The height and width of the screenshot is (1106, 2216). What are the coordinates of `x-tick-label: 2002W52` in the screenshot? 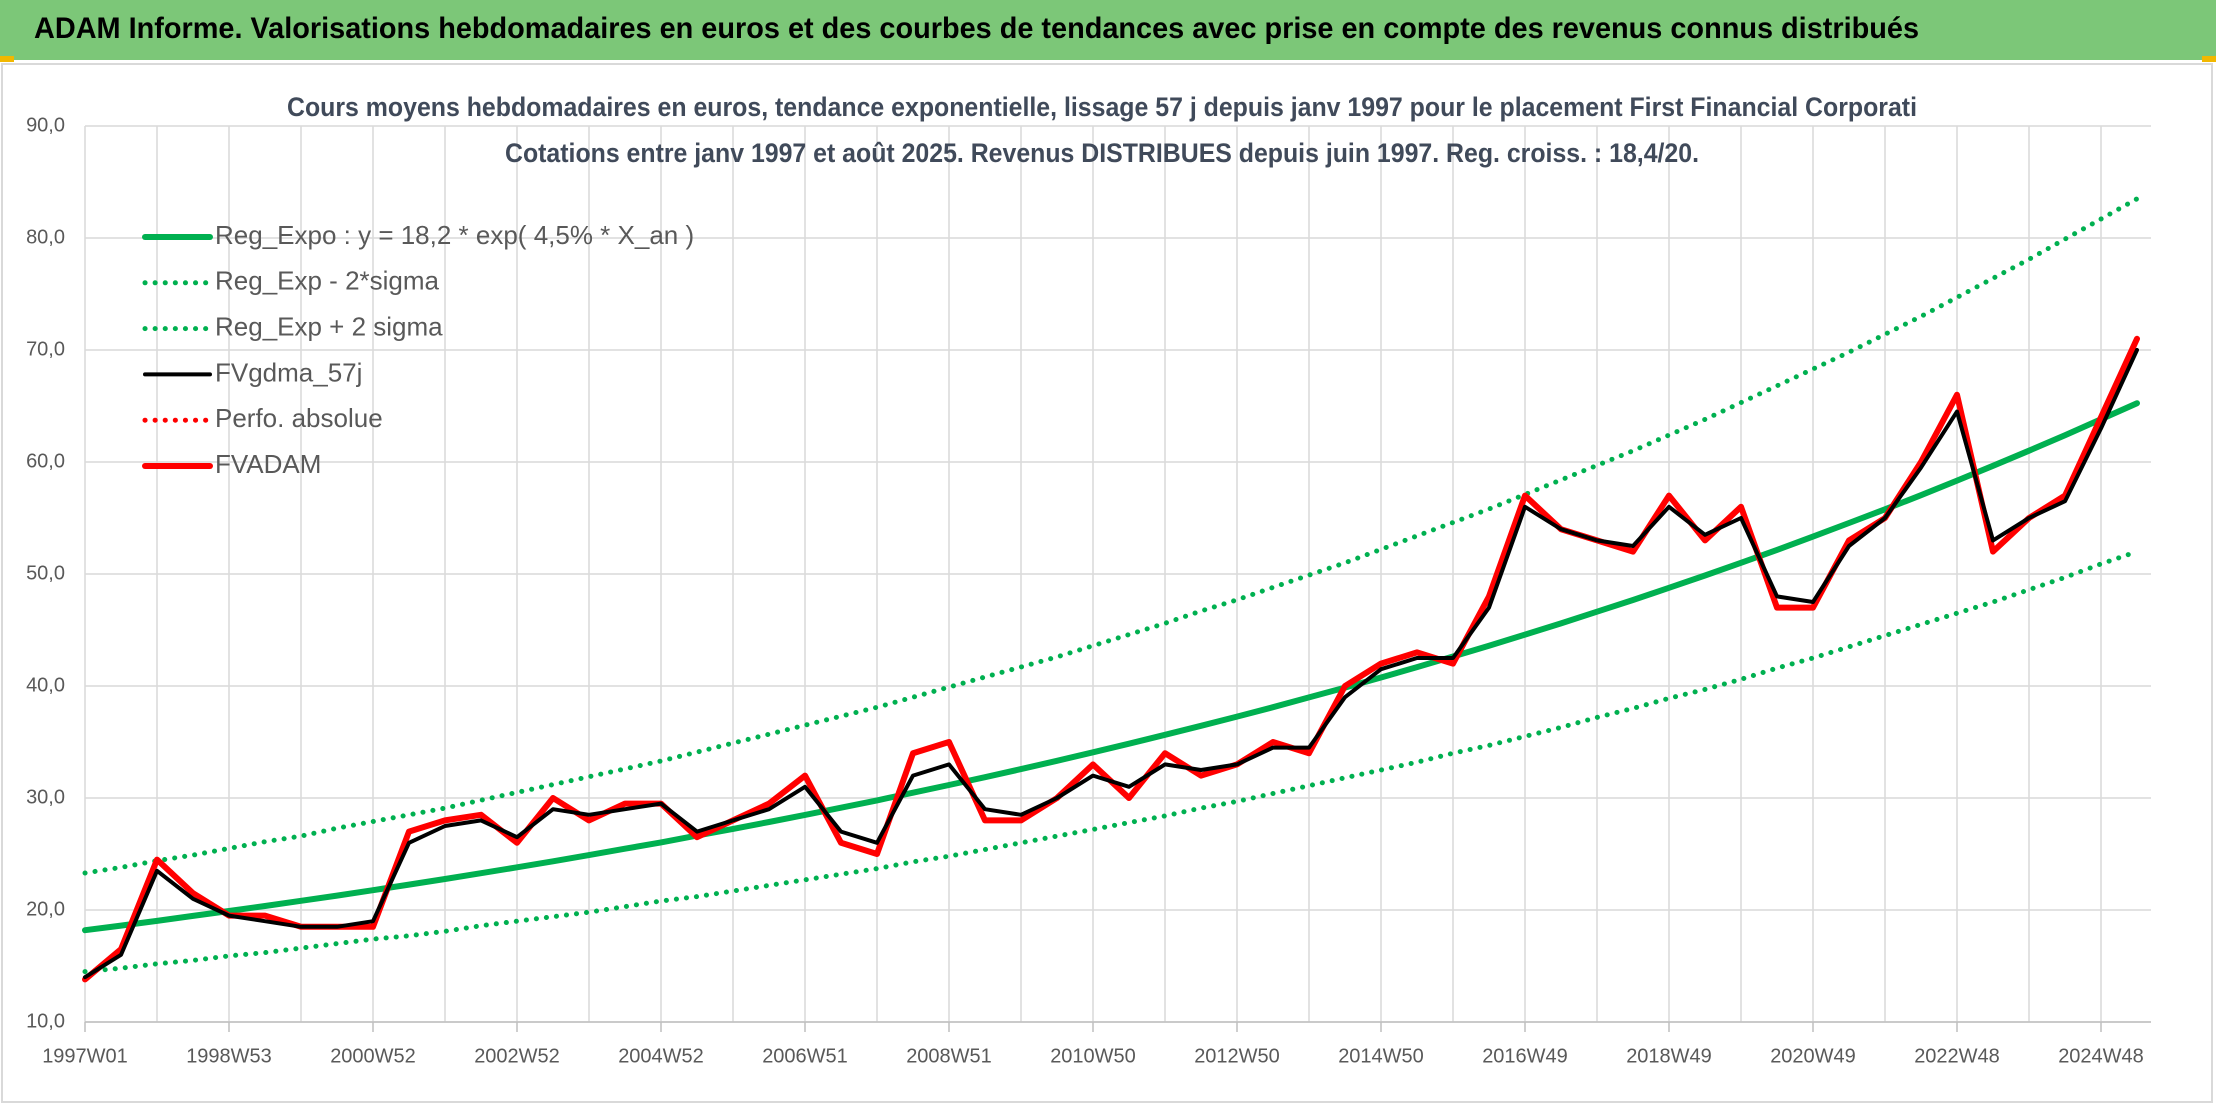 It's located at (517, 1056).